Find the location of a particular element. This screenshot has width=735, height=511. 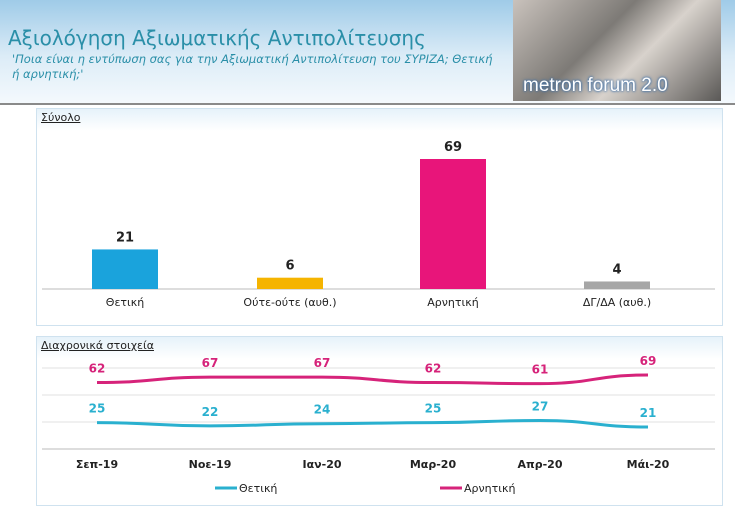

bar-category-label: Θετική is located at coordinates (125, 302).